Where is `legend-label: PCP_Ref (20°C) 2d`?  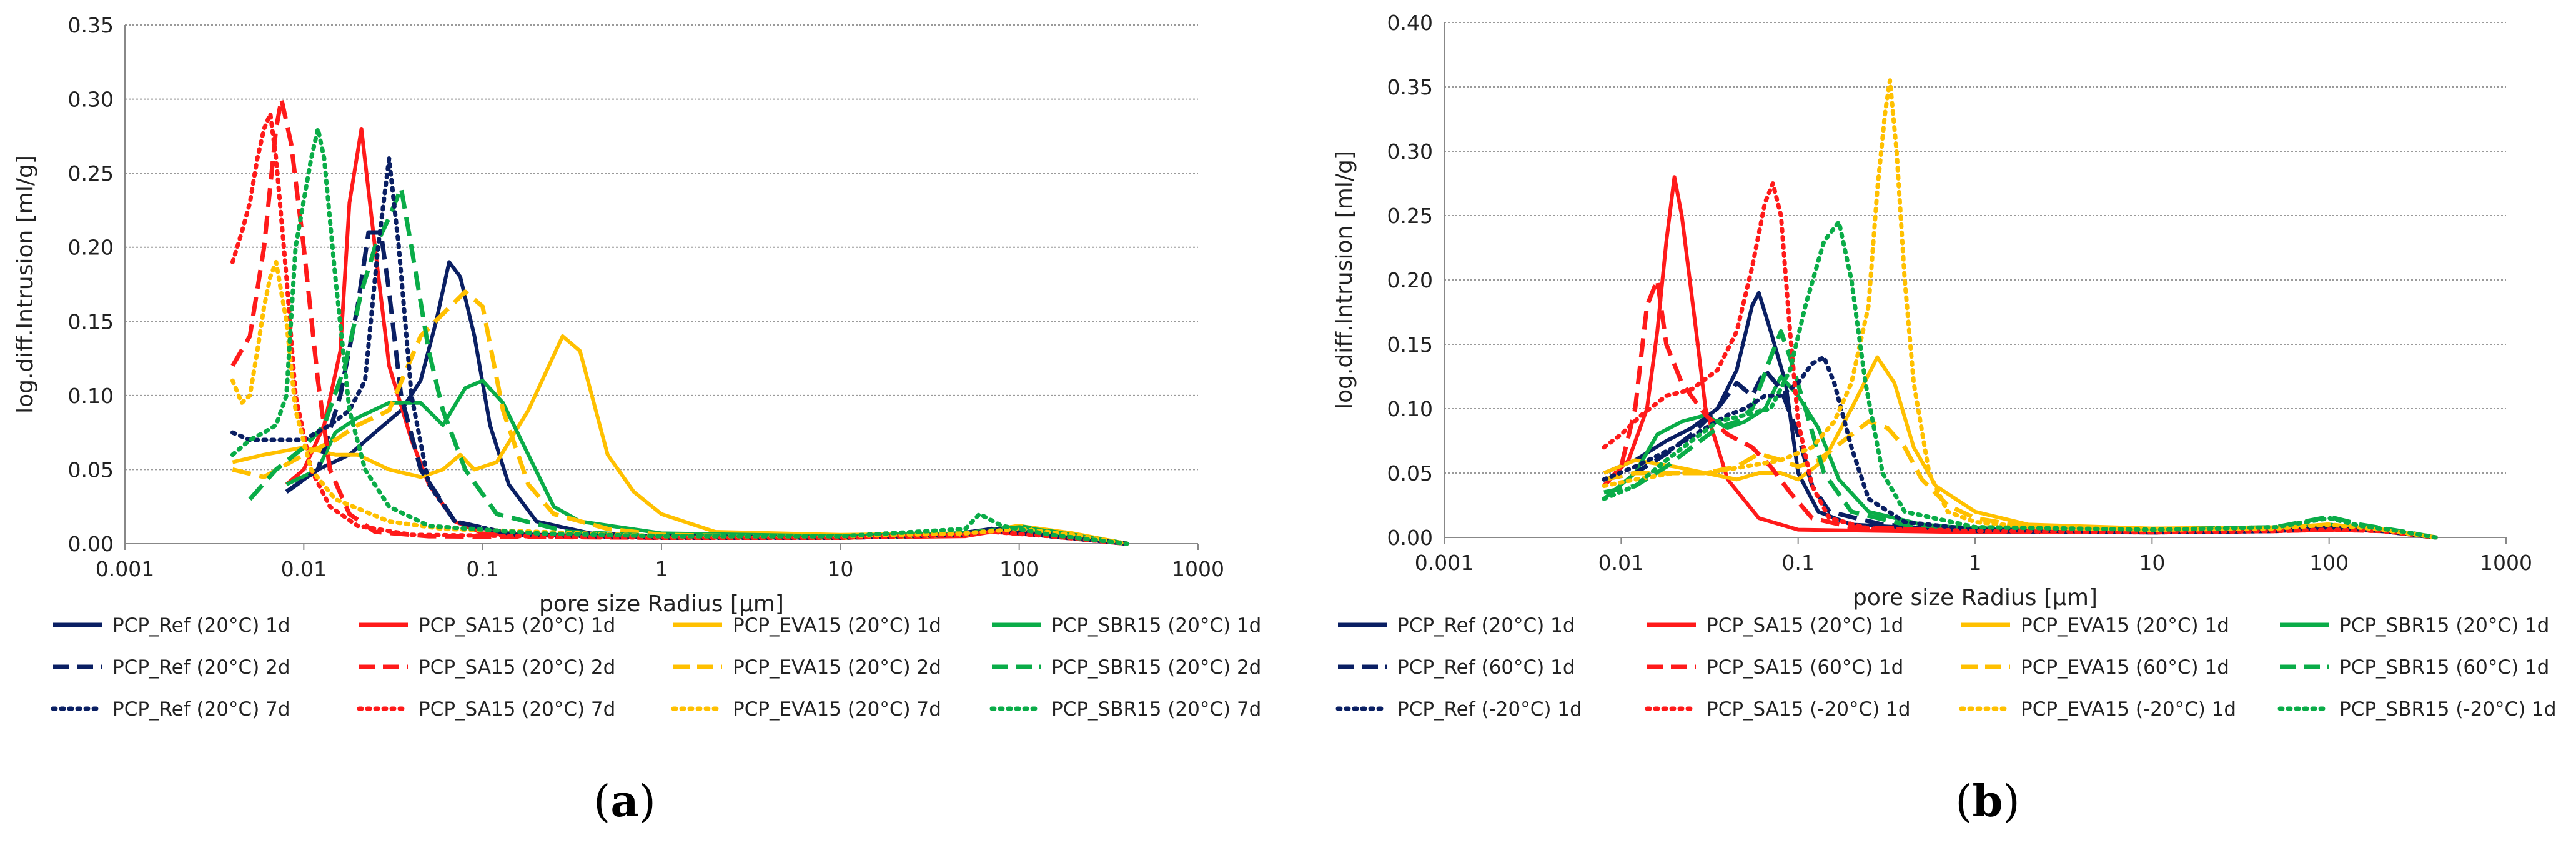 legend-label: PCP_Ref (20°C) 2d is located at coordinates (201, 667).